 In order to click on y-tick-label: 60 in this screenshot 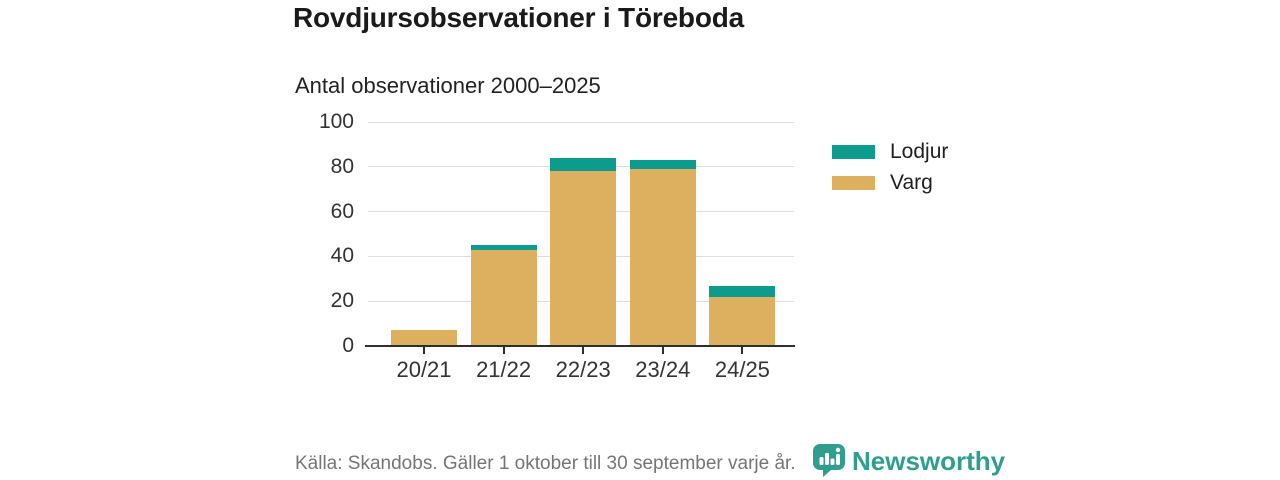, I will do `click(342, 211)`.